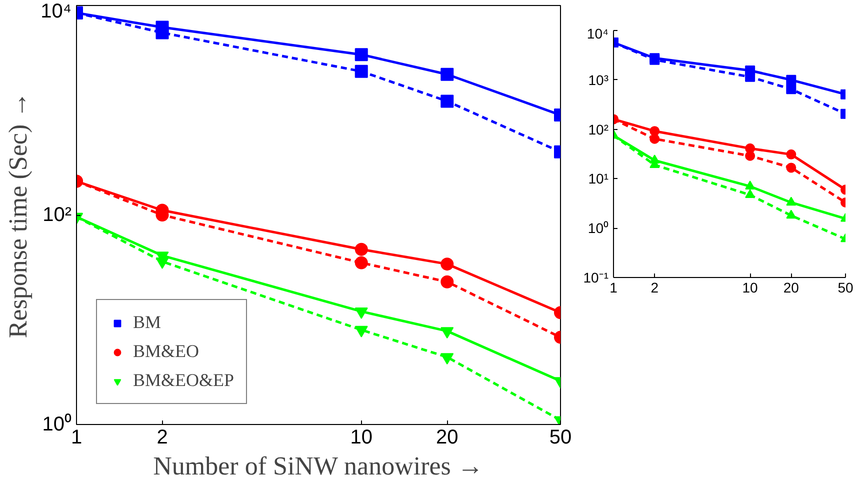 The height and width of the screenshot is (483, 865). Describe the element at coordinates (598, 80) in the screenshot. I see `y-tick-label: 10³` at that location.